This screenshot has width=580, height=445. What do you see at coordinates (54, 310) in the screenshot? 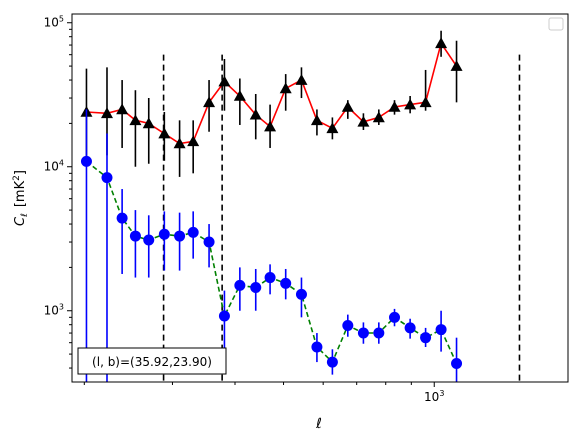
I see `y-tick-label: 103` at bounding box center [54, 310].